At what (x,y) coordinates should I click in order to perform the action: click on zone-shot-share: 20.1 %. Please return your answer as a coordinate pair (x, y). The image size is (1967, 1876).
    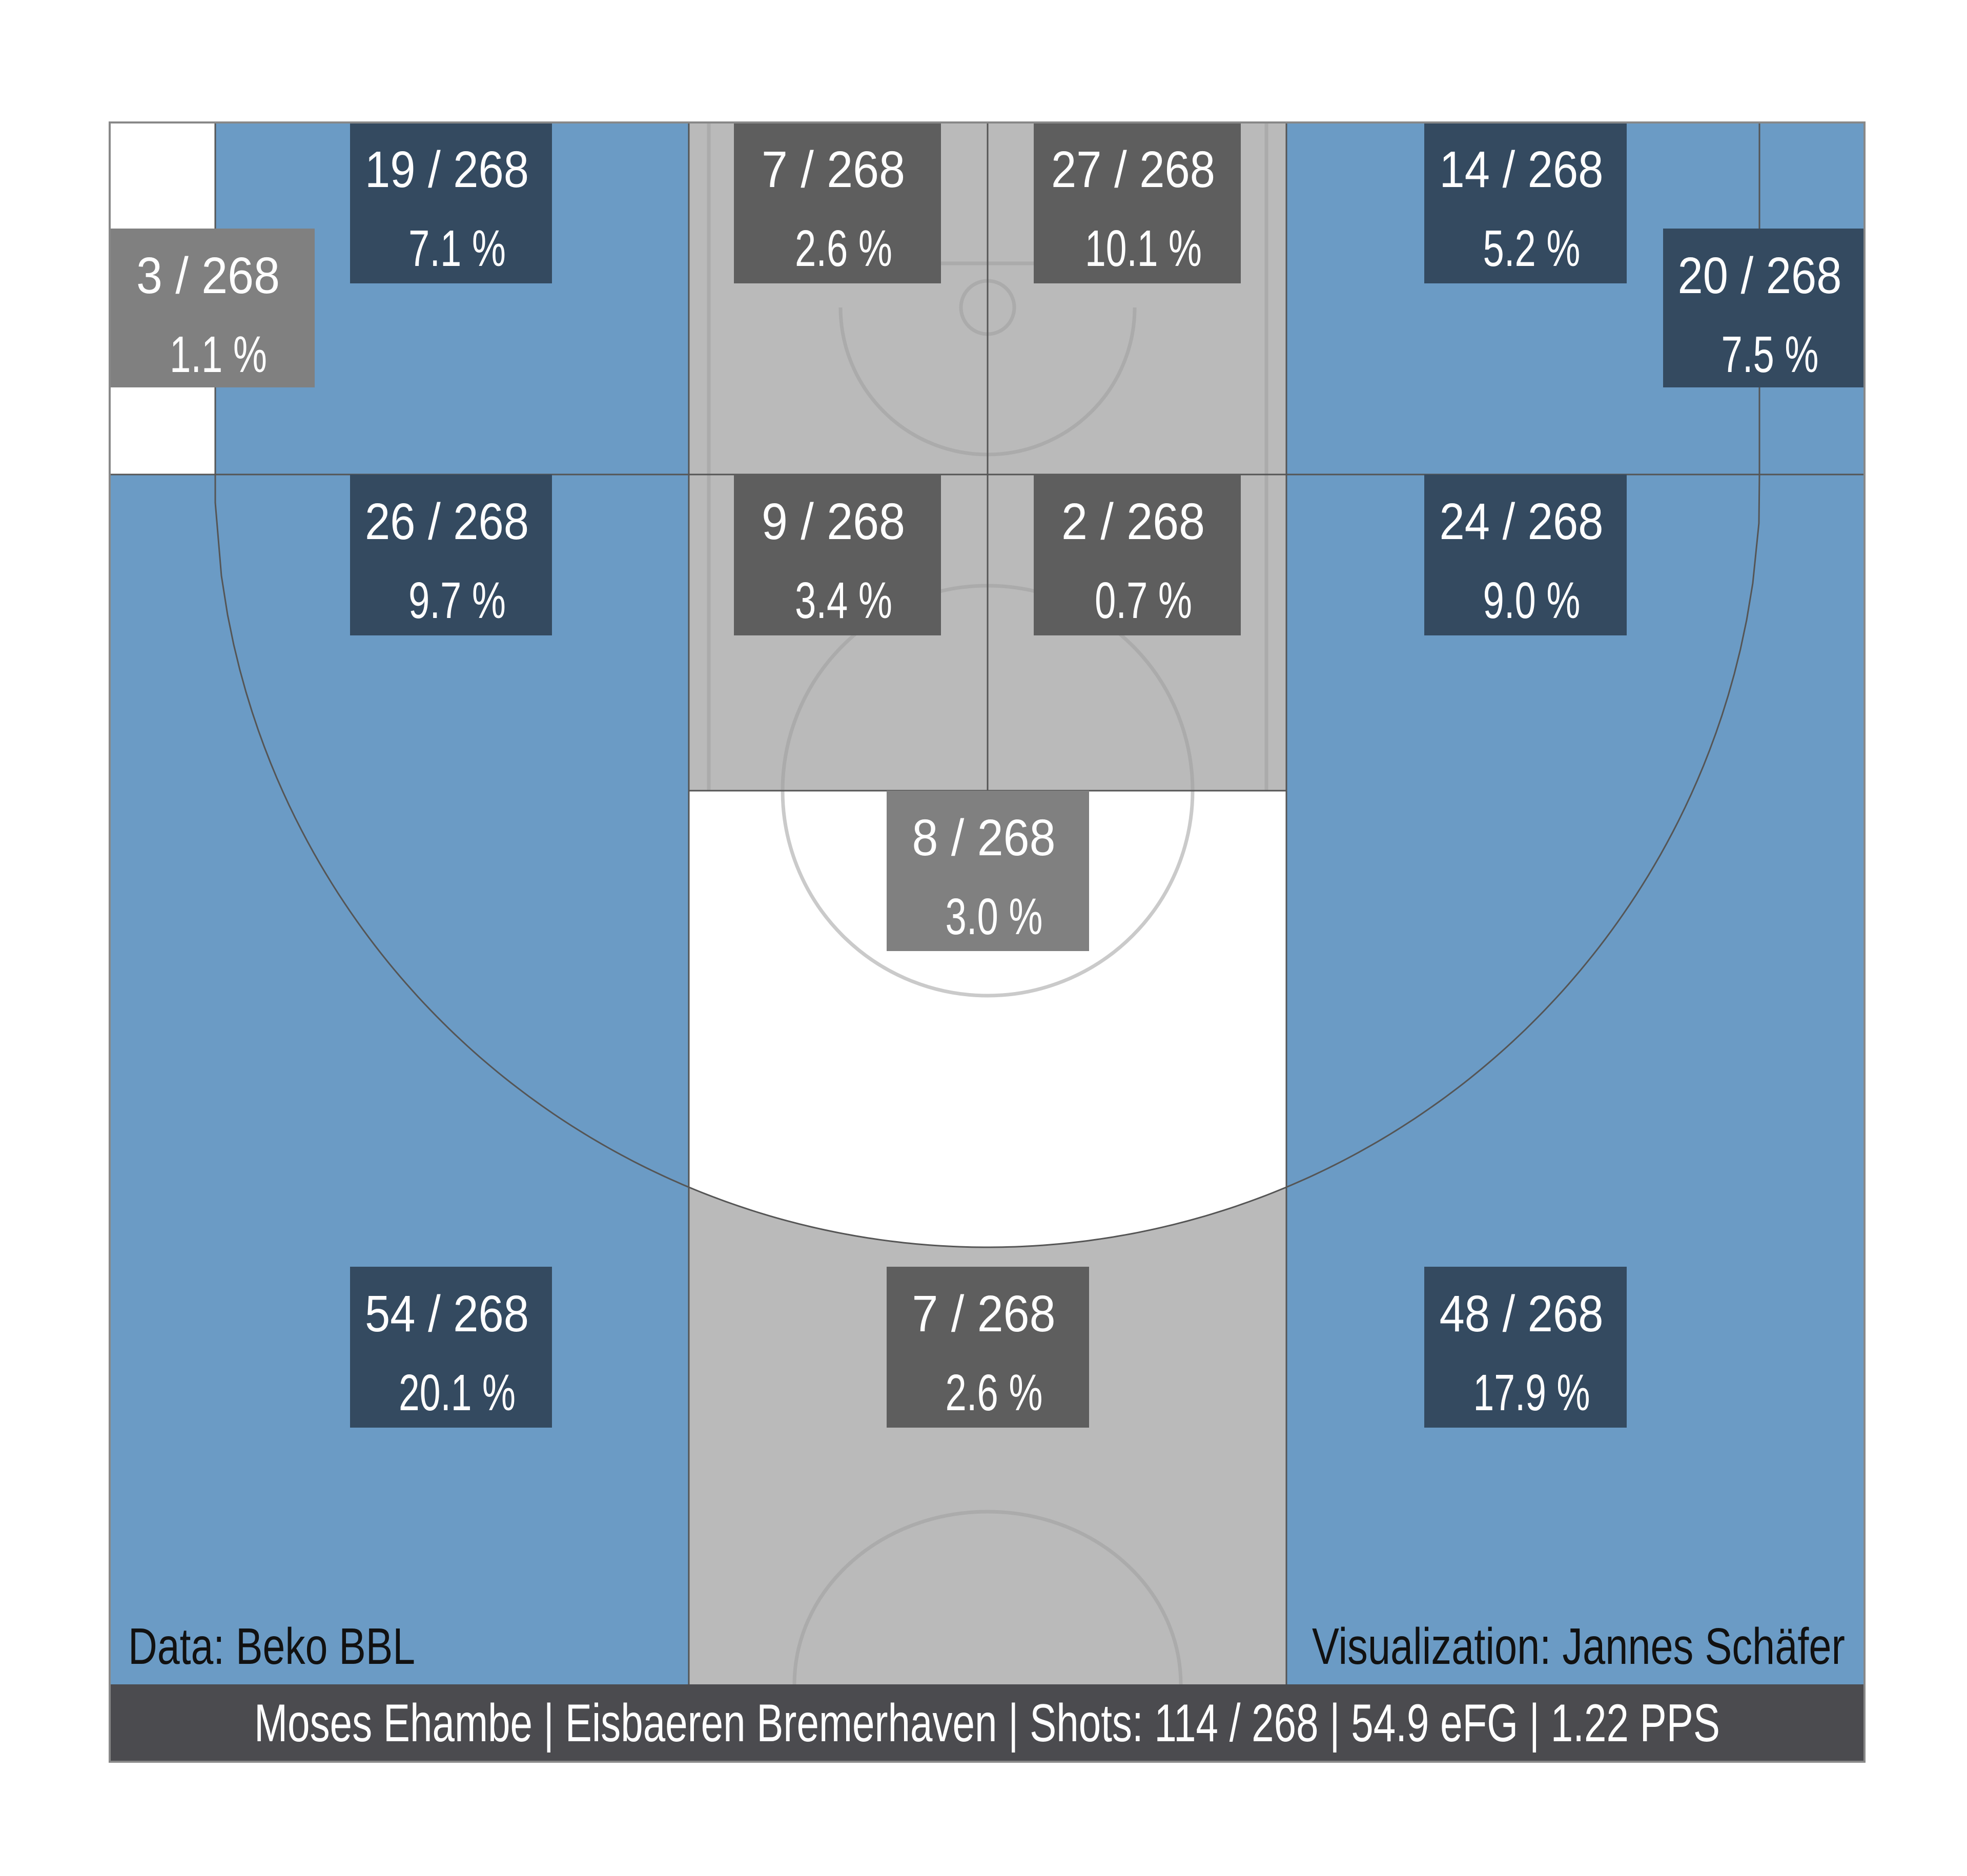
    Looking at the image, I should click on (458, 1392).